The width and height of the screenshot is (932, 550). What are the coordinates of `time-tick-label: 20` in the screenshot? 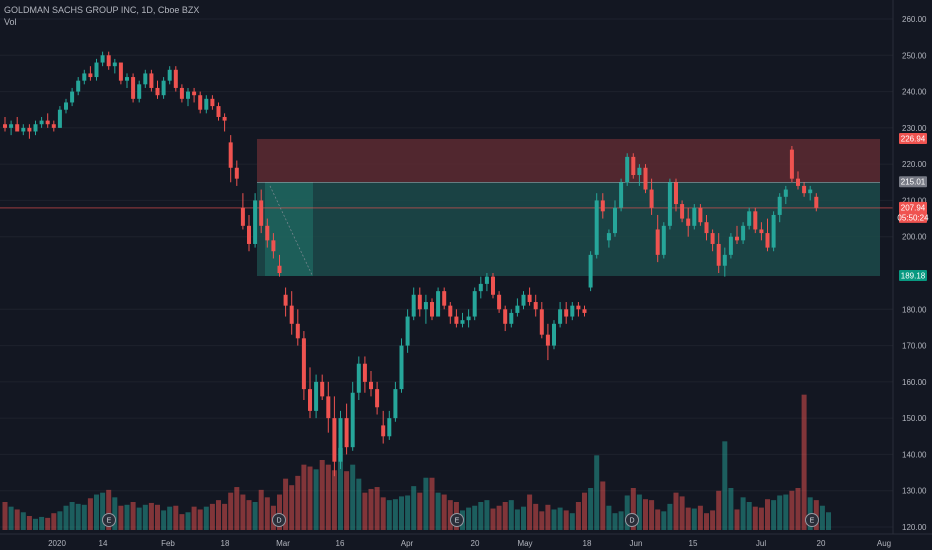 It's located at (821, 543).